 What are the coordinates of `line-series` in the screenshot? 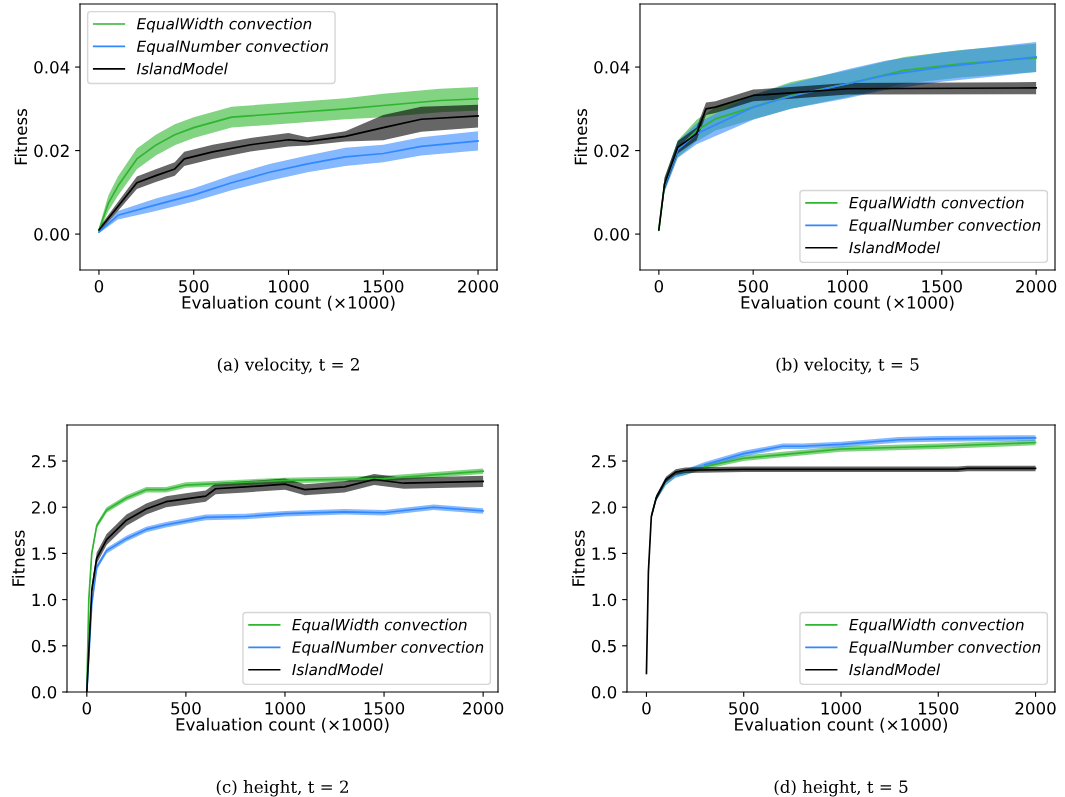 It's located at (850, 121).